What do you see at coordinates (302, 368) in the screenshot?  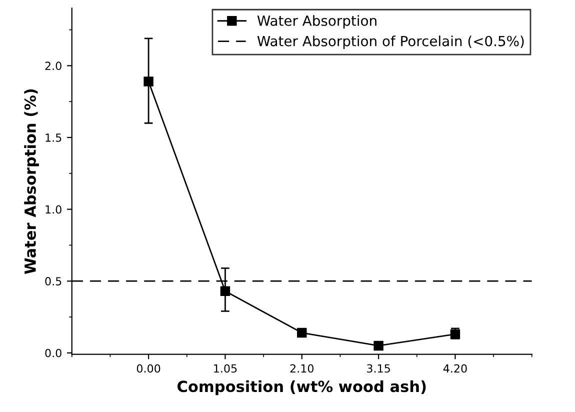 I see `x-tick-label: 2.10` at bounding box center [302, 368].